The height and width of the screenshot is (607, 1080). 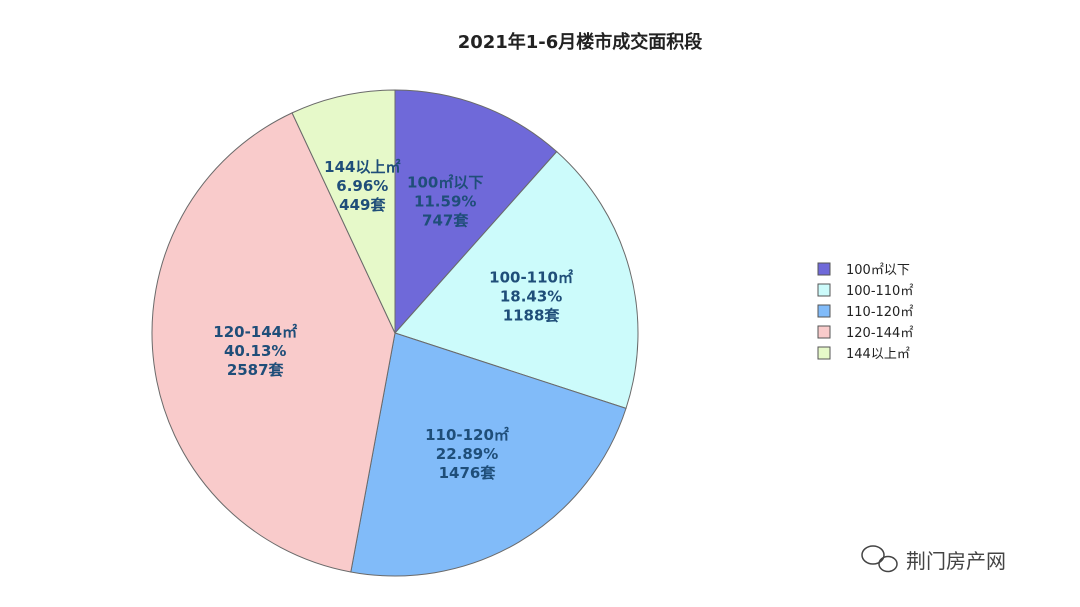 I want to click on legend-label: 120-144㎡, so click(x=879, y=333).